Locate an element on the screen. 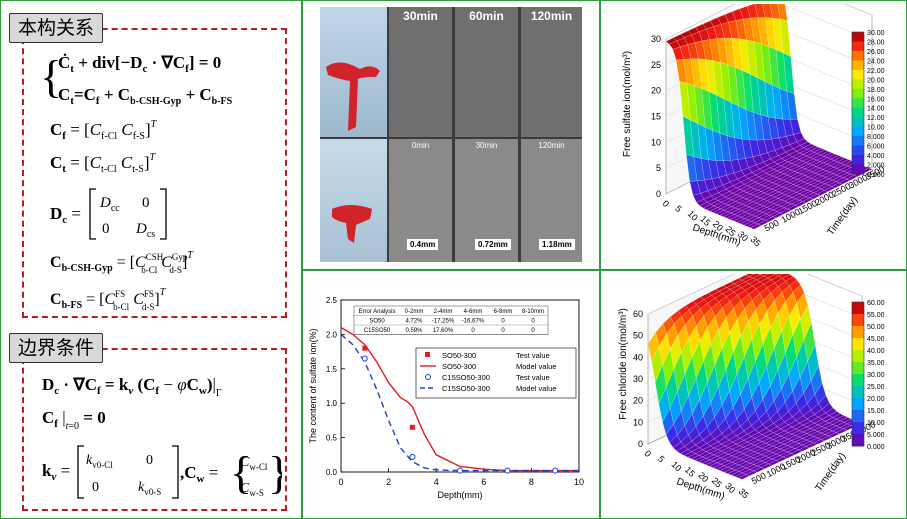 This screenshot has width=907, height=519. colorbar-tick-label: 35.00 is located at coordinates (876, 363).